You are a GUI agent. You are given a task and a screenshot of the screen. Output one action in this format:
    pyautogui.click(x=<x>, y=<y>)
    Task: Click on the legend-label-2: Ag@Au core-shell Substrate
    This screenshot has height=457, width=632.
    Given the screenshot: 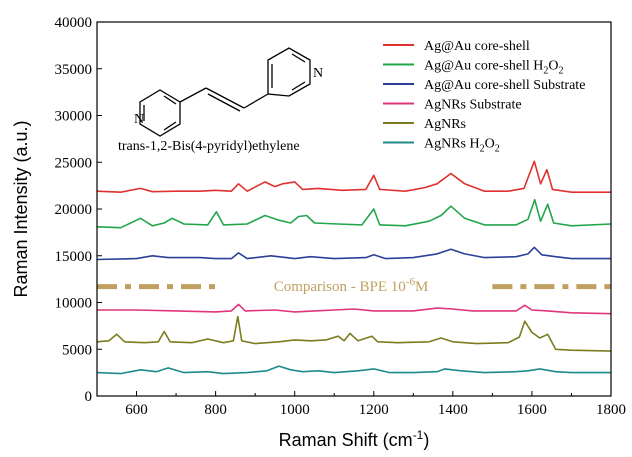 What is the action you would take?
    pyautogui.click(x=504, y=85)
    